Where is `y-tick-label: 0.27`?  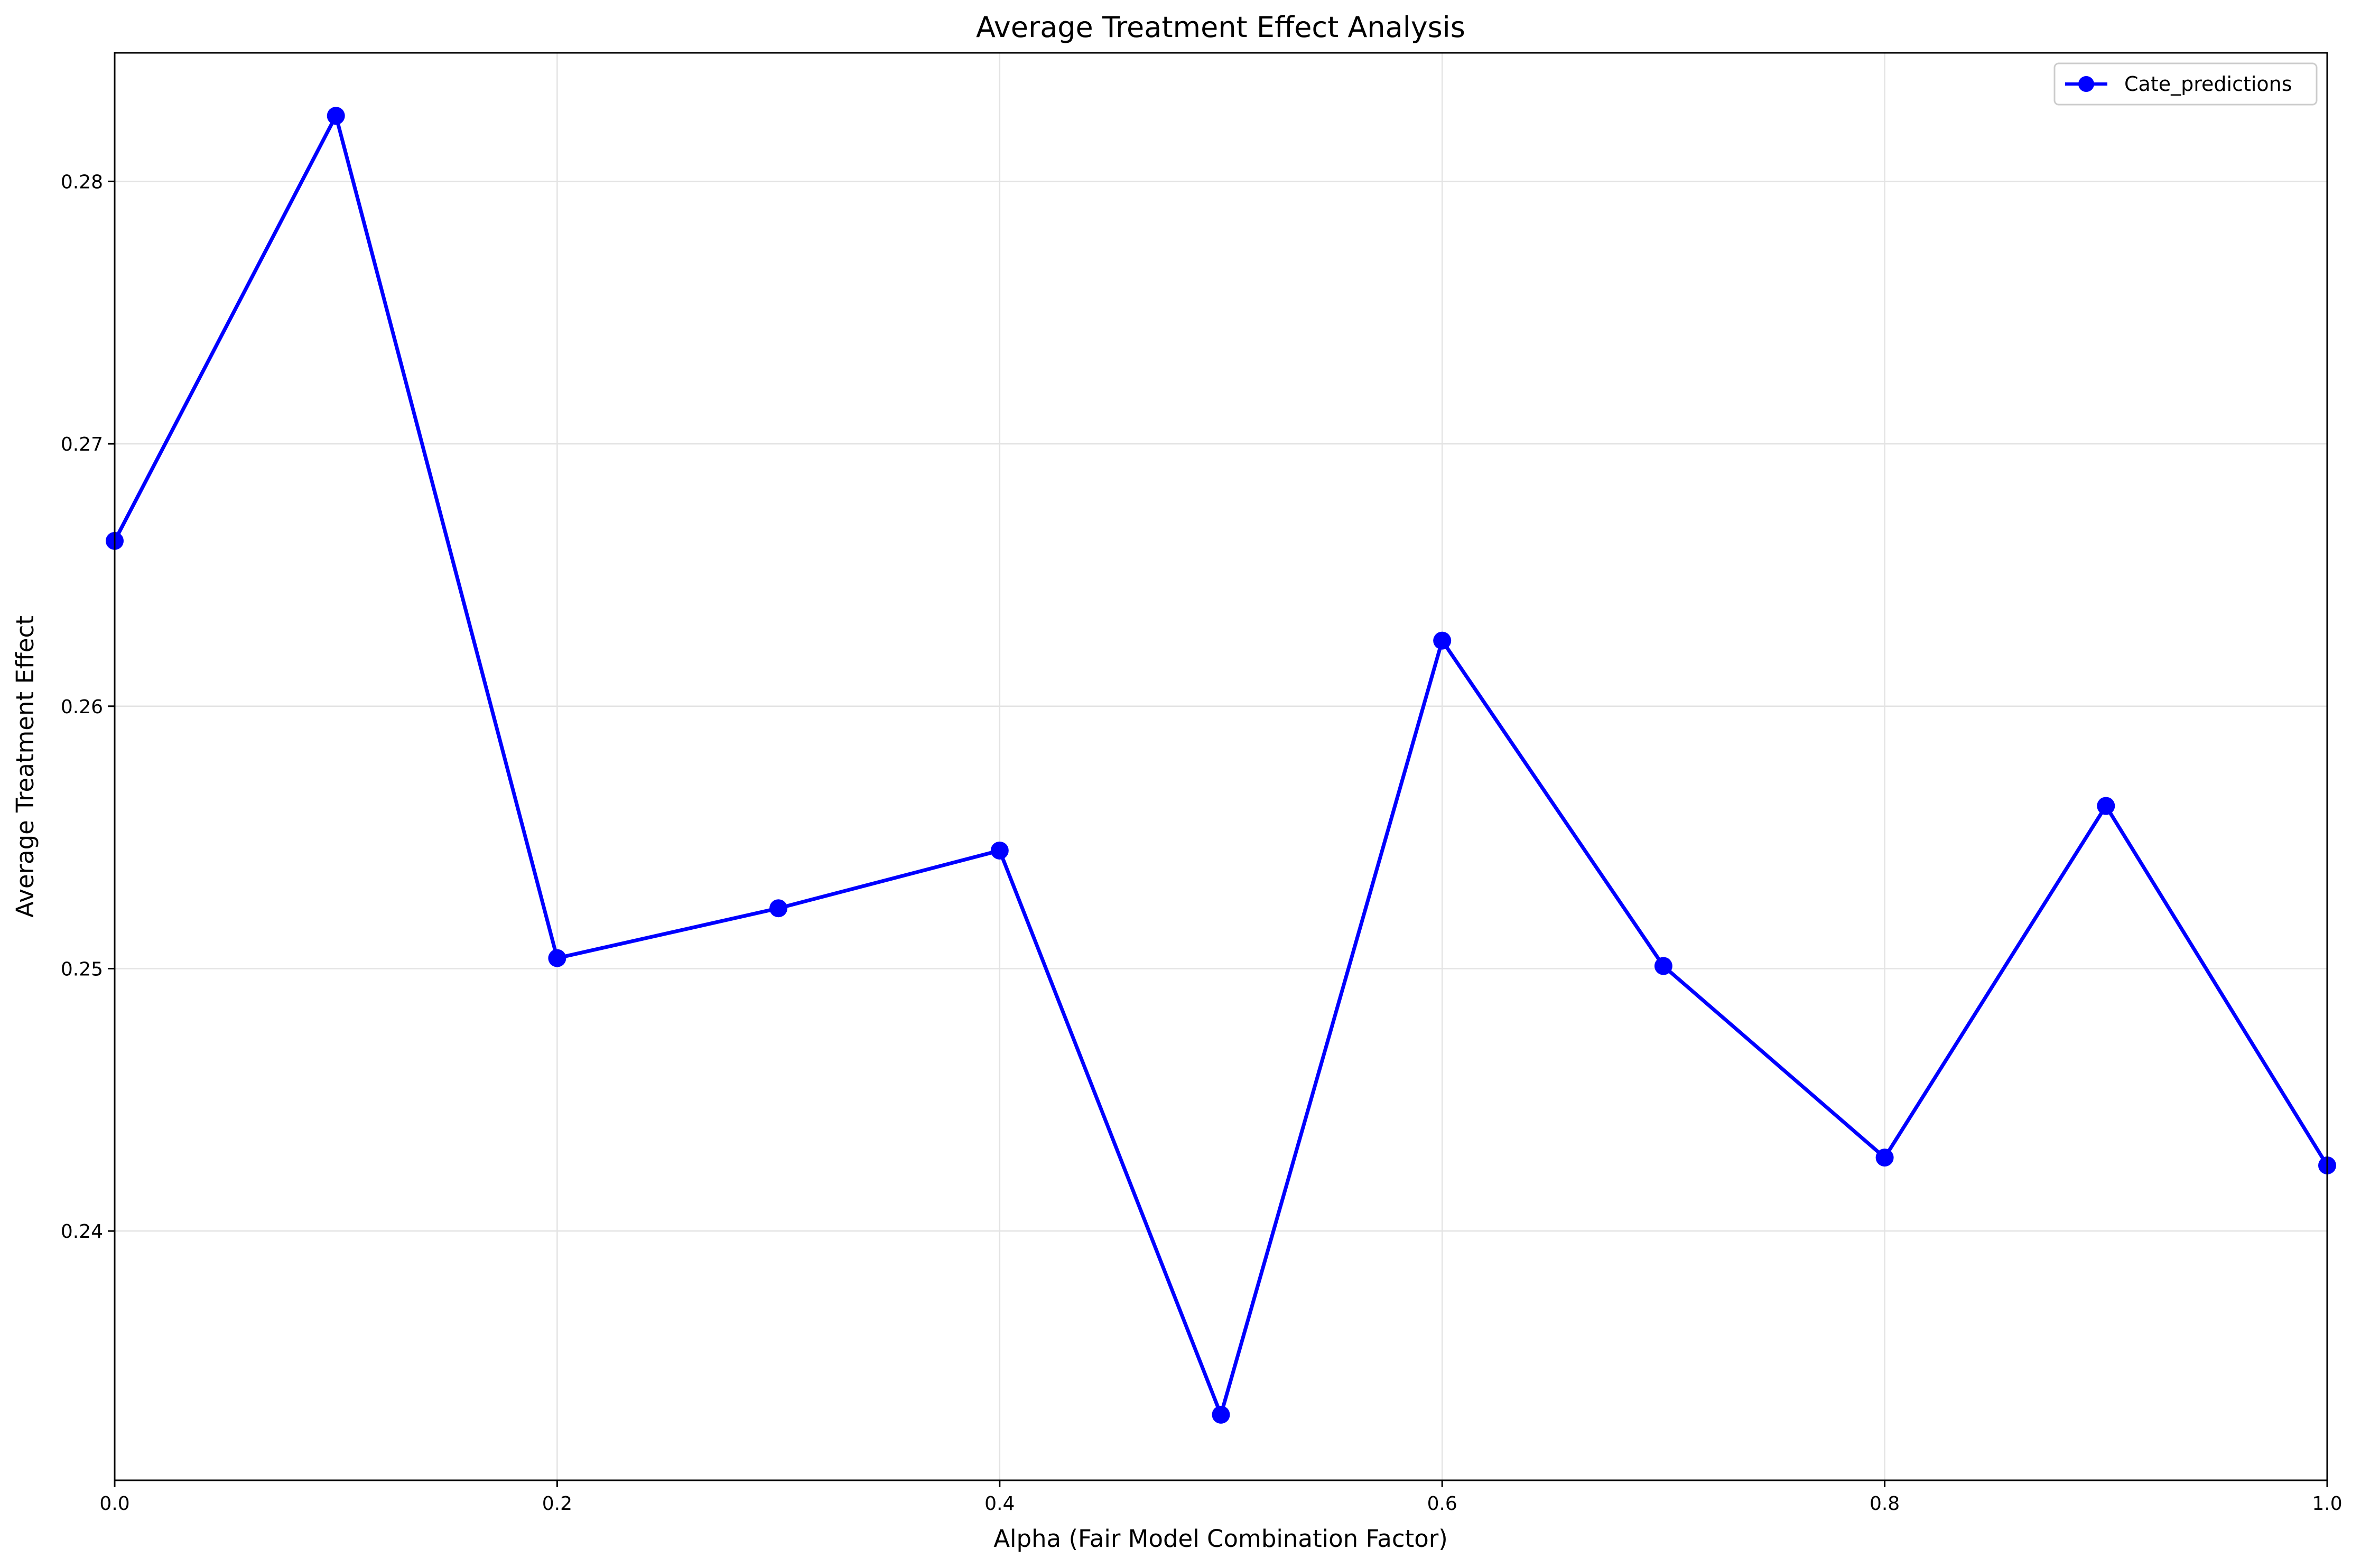 y-tick-label: 0.27 is located at coordinates (82, 444).